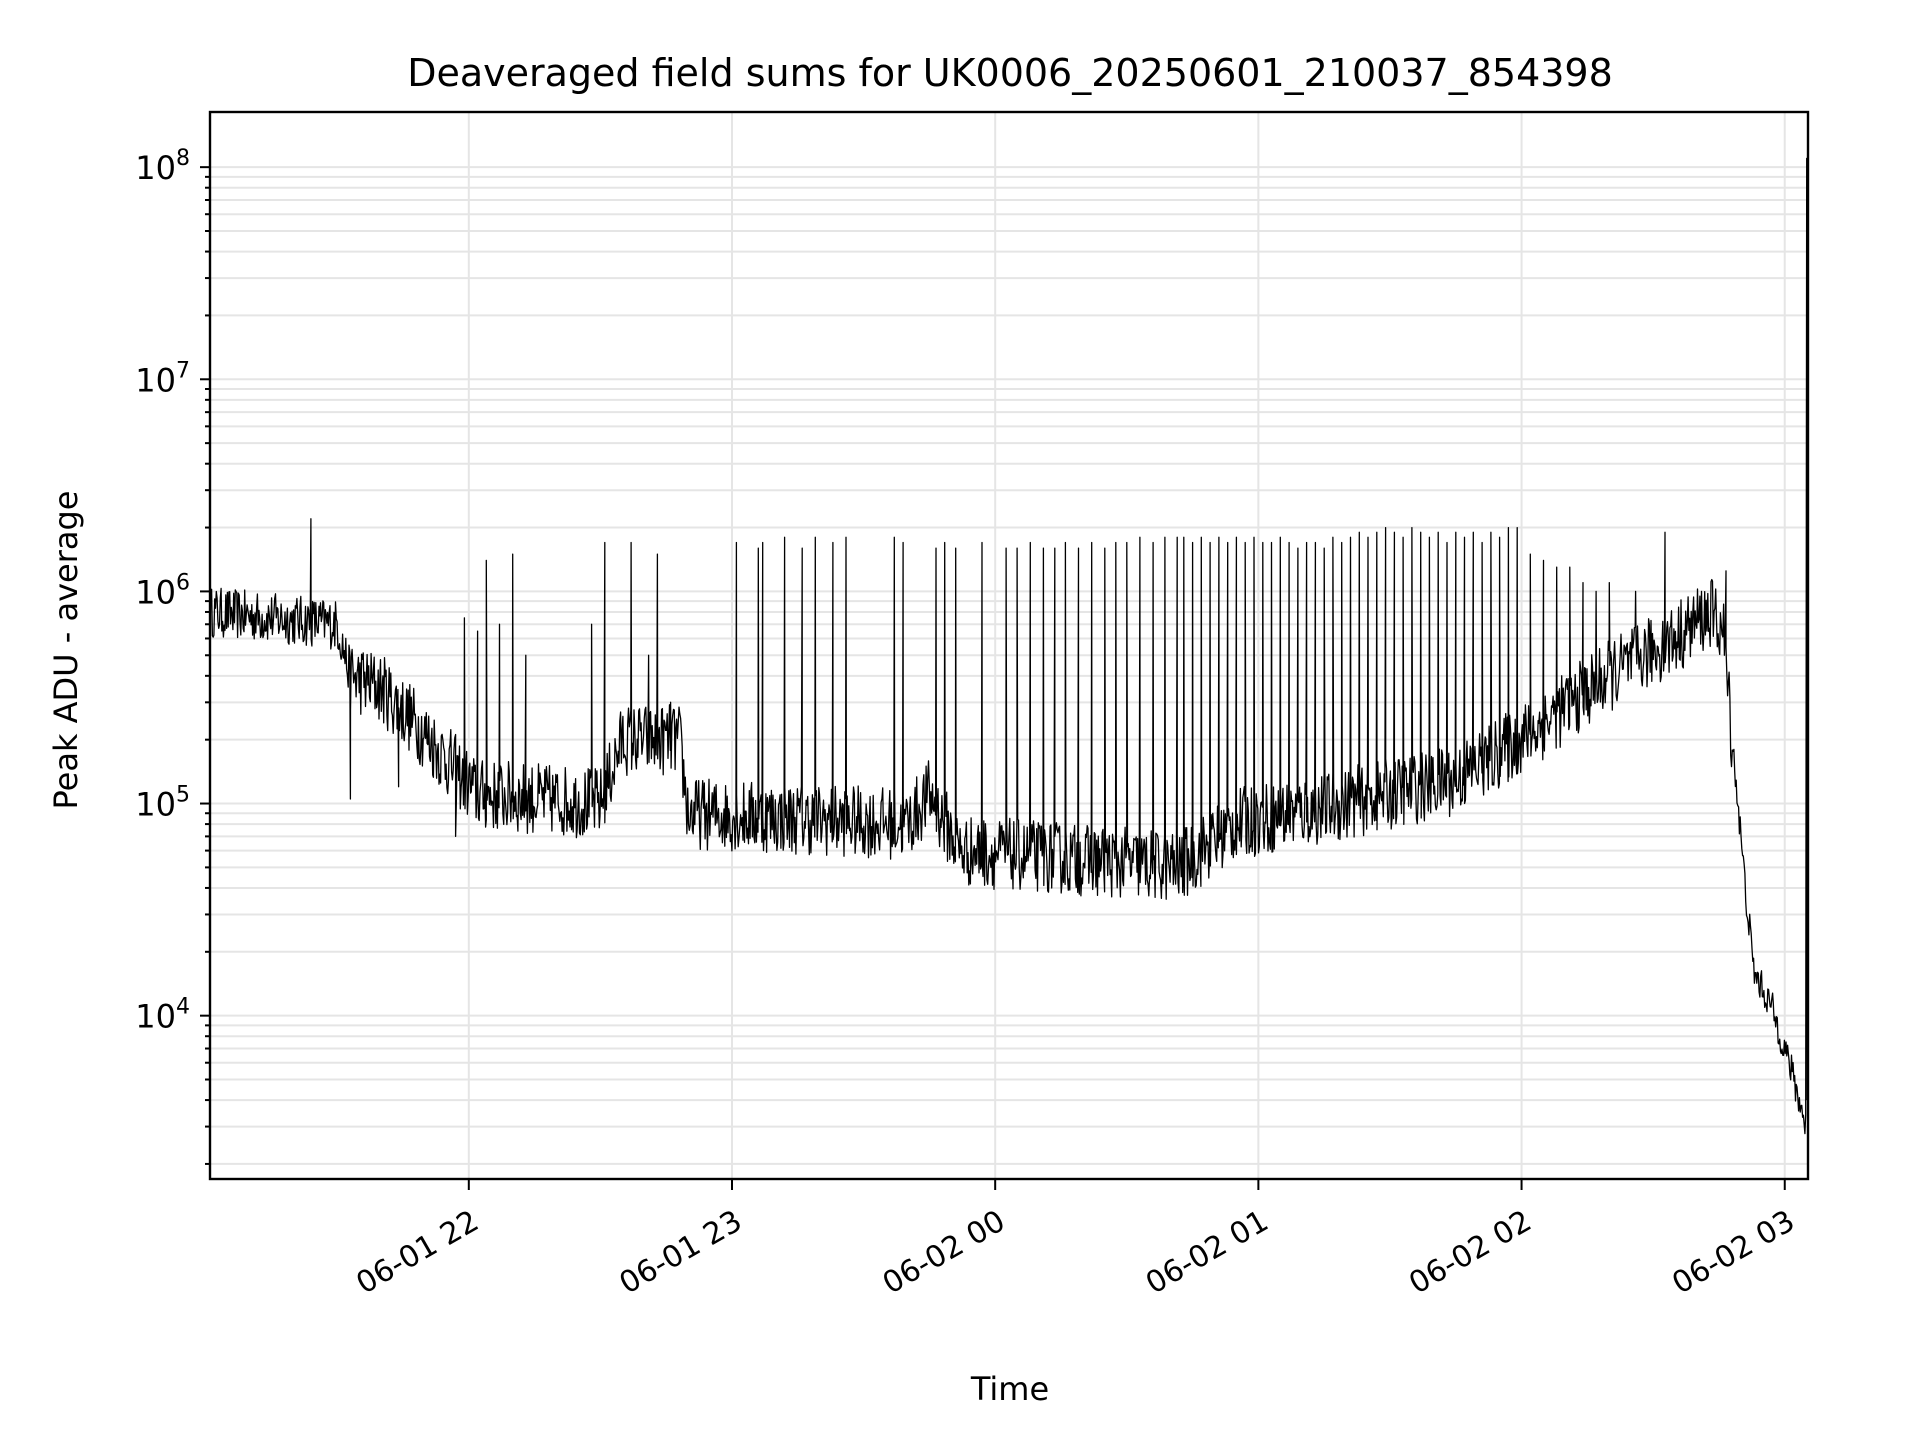 The width and height of the screenshot is (1920, 1444). Describe the element at coordinates (681, 1253) in the screenshot. I see `x-tick-label: 06-01 23` at that location.